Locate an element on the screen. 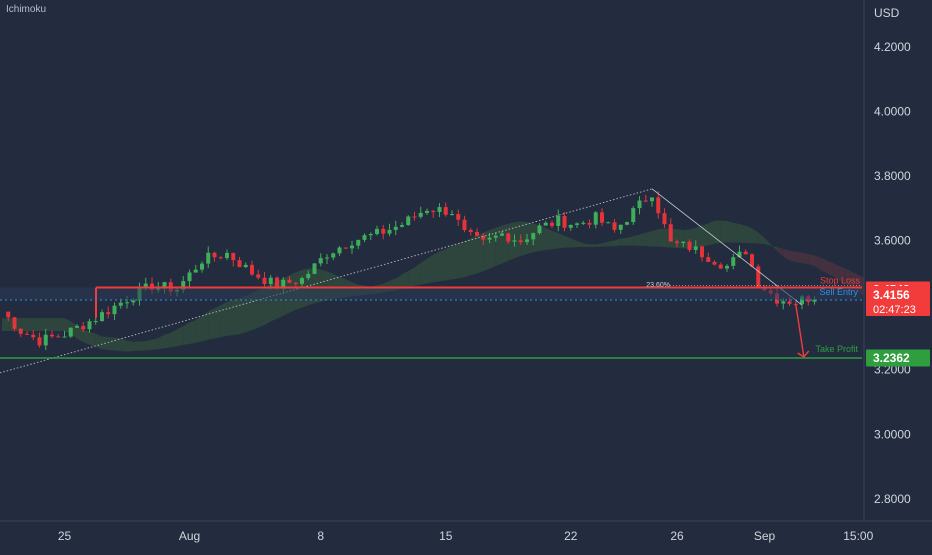 The height and width of the screenshot is (555, 932). sell-entry-label: Sell Entry is located at coordinates (838, 292).